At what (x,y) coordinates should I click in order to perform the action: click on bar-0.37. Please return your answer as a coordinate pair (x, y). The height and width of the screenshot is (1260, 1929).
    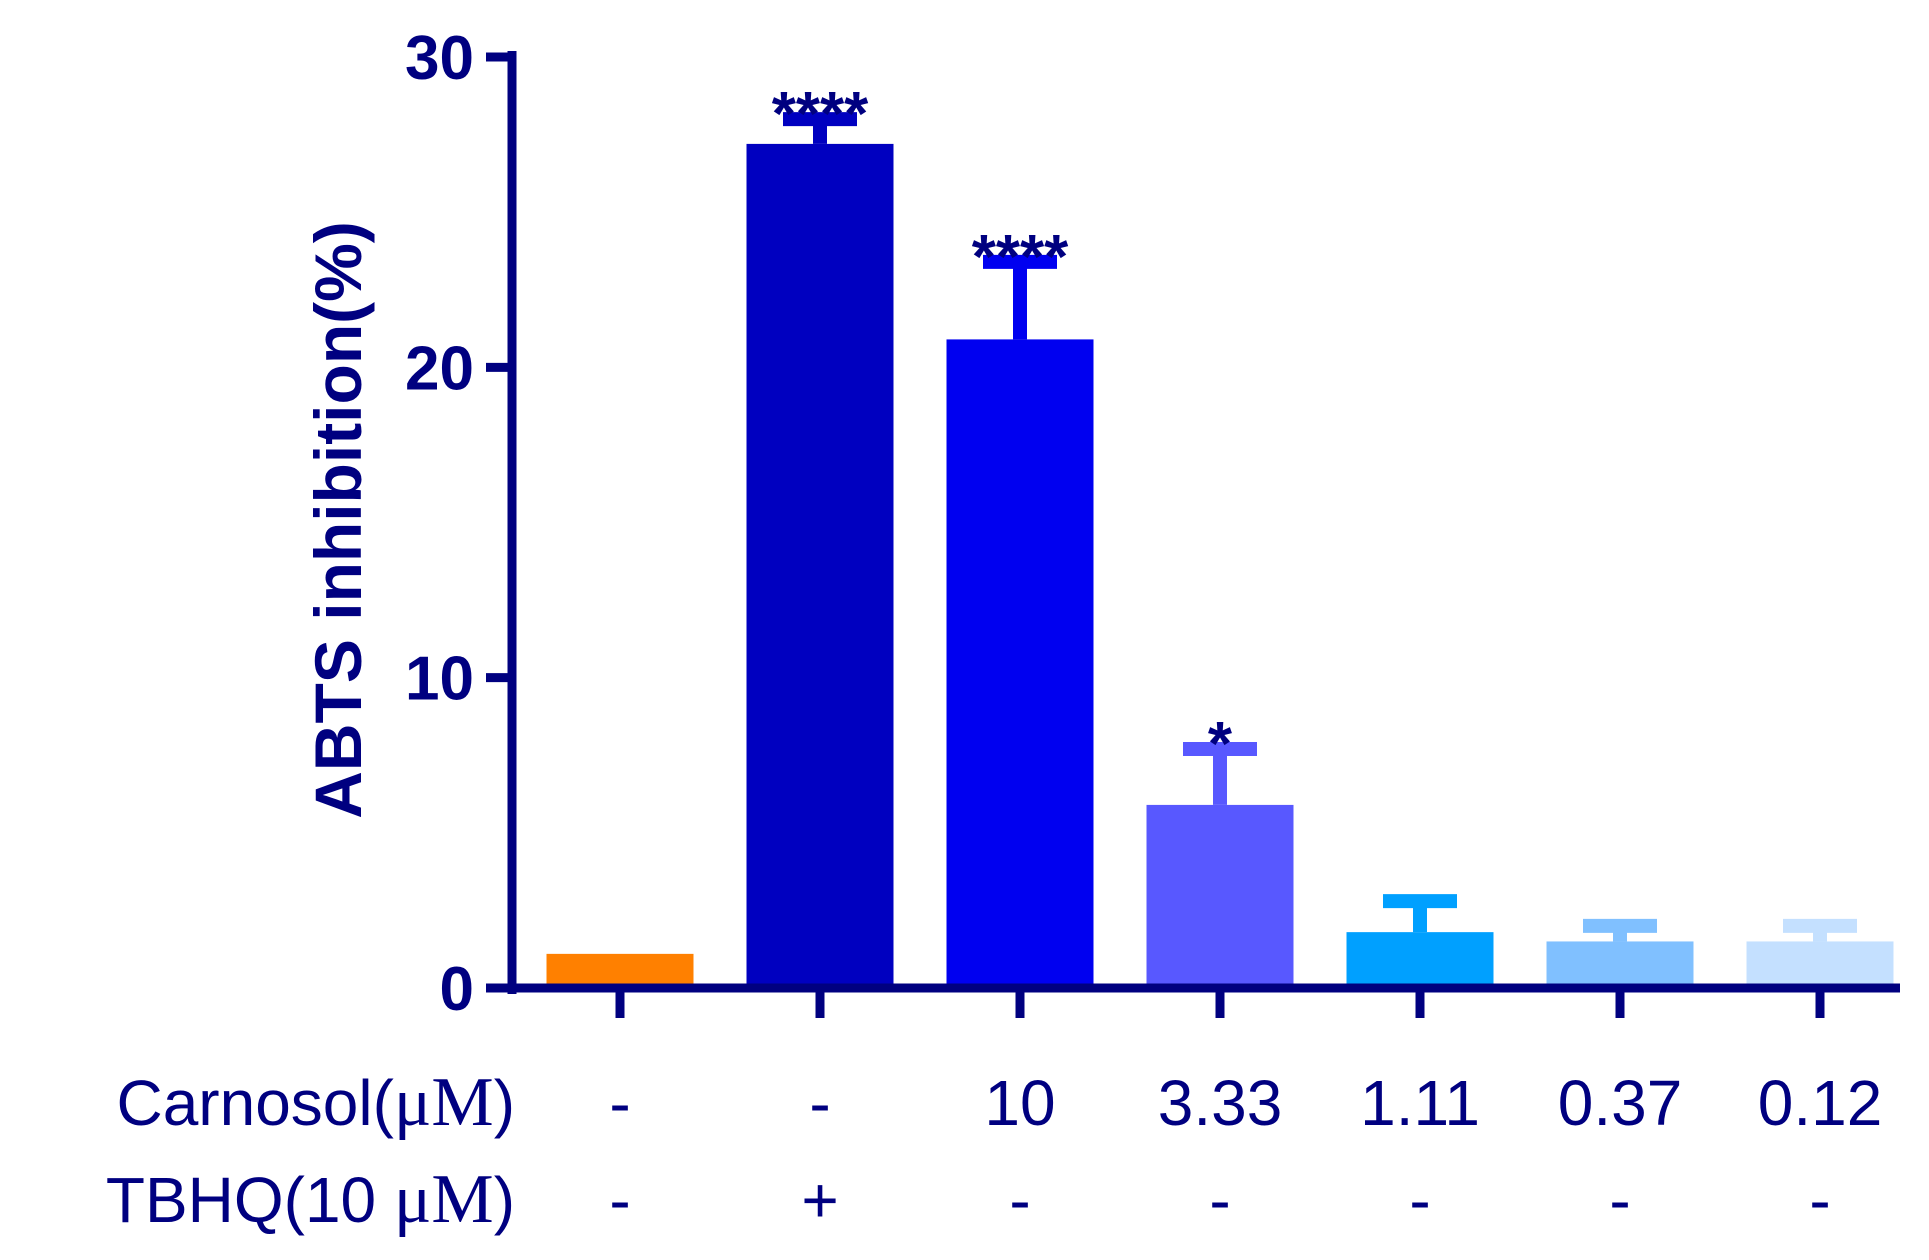
    Looking at the image, I should click on (1620, 964).